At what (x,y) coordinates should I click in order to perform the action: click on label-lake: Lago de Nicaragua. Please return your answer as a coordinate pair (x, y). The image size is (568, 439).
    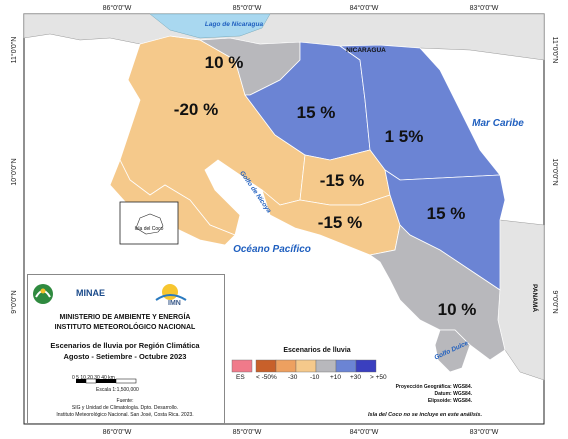
    Looking at the image, I should click on (234, 24).